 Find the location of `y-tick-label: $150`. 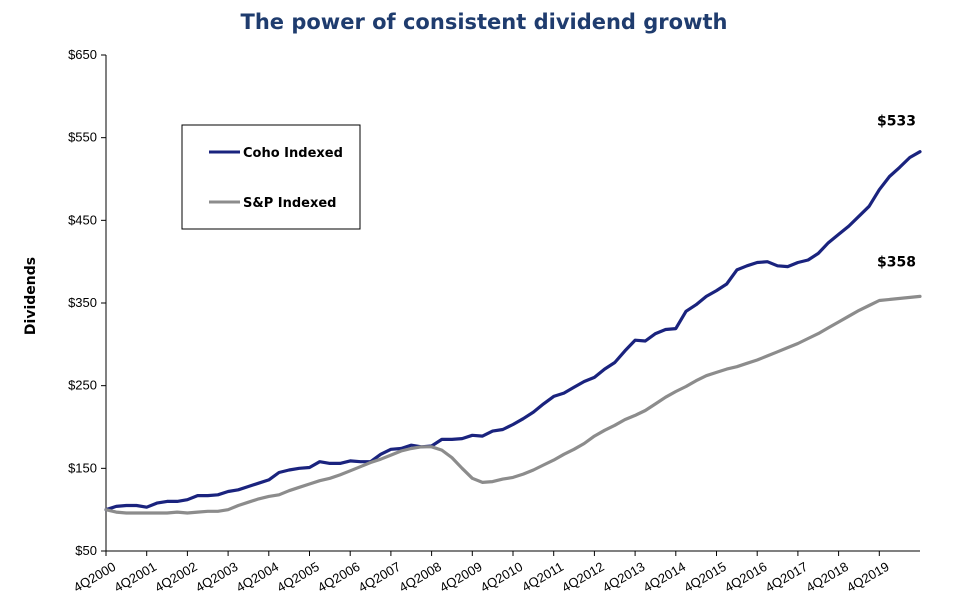

y-tick-label: $150 is located at coordinates (82, 467).